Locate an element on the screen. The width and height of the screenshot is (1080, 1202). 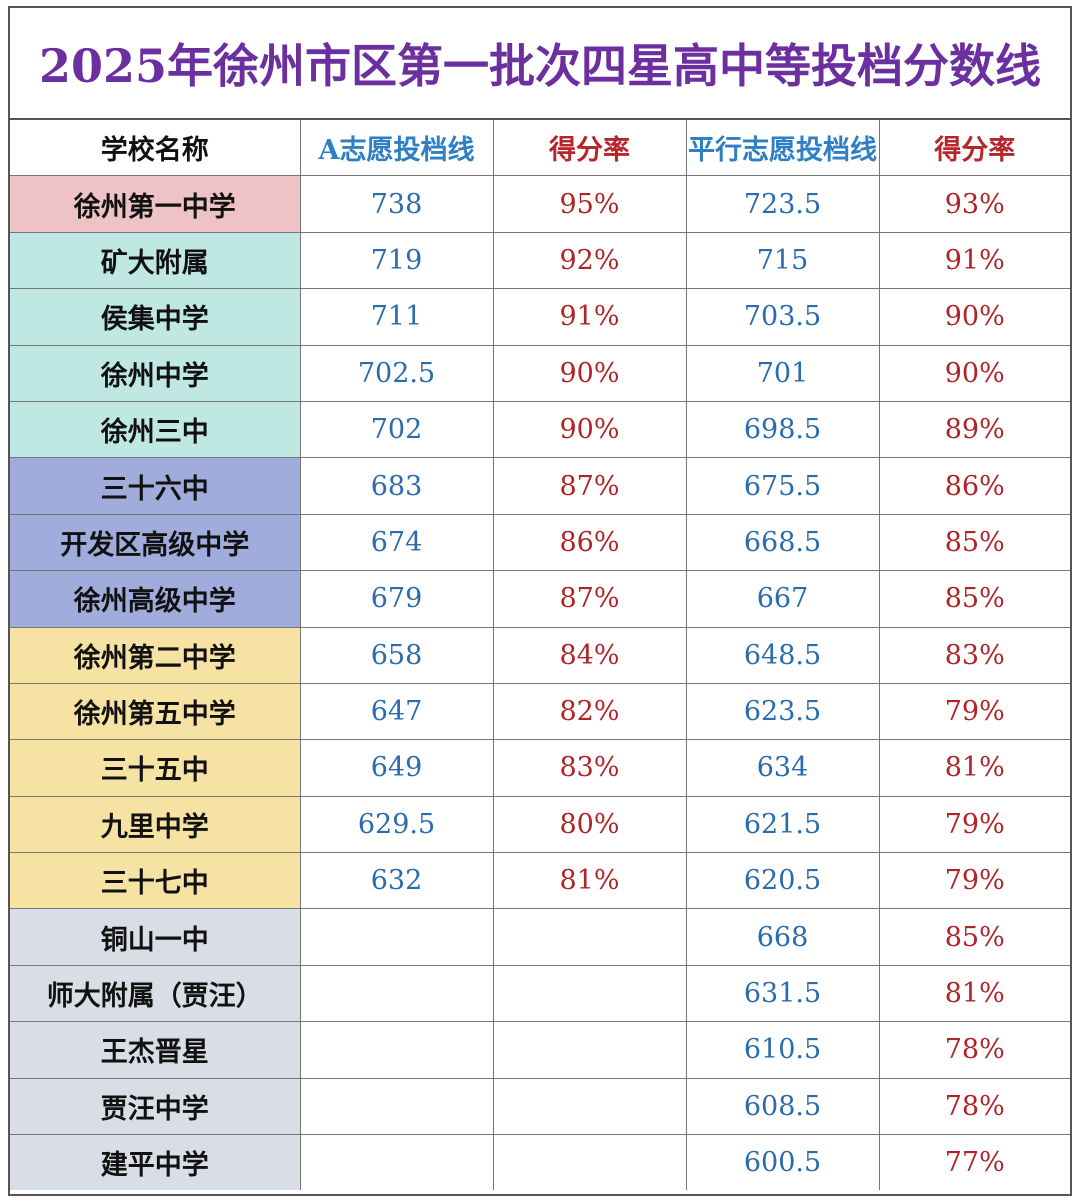
school-name-cell: 三十六中 is located at coordinates (155, 486).